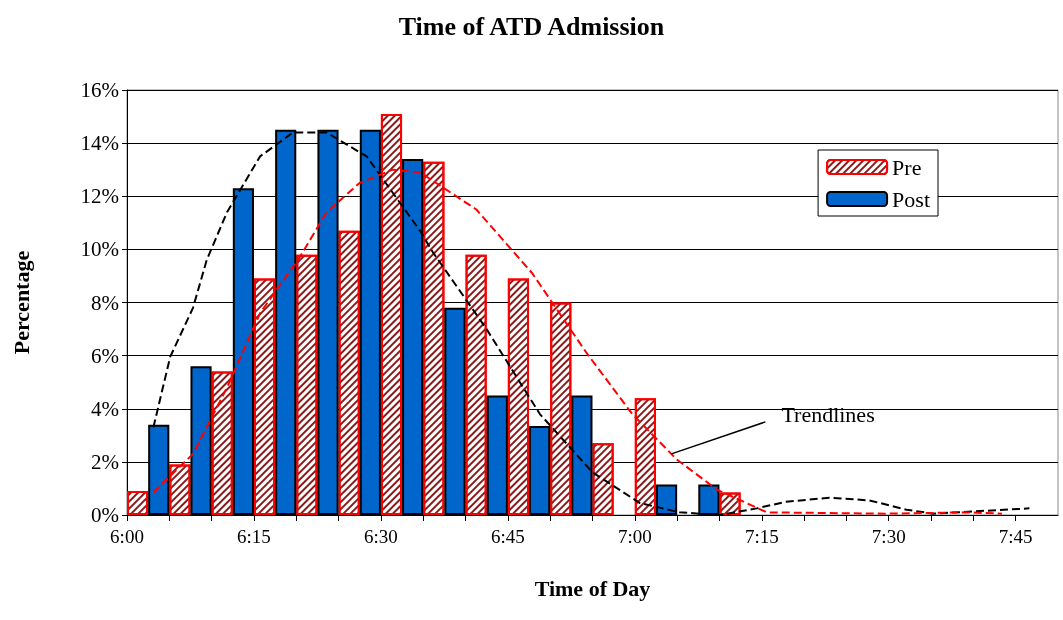 The height and width of the screenshot is (620, 1063). What do you see at coordinates (634, 536) in the screenshot?
I see `x-tick-label: 7:00` at bounding box center [634, 536].